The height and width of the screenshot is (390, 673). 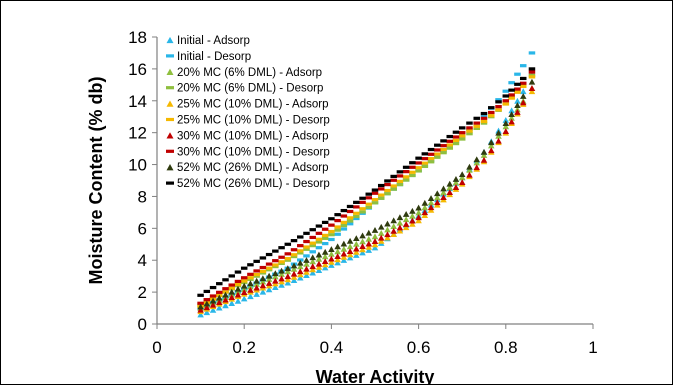 What do you see at coordinates (247, 136) in the screenshot?
I see `legend-item: 30% MC (10% DML) - Adsorp` at bounding box center [247, 136].